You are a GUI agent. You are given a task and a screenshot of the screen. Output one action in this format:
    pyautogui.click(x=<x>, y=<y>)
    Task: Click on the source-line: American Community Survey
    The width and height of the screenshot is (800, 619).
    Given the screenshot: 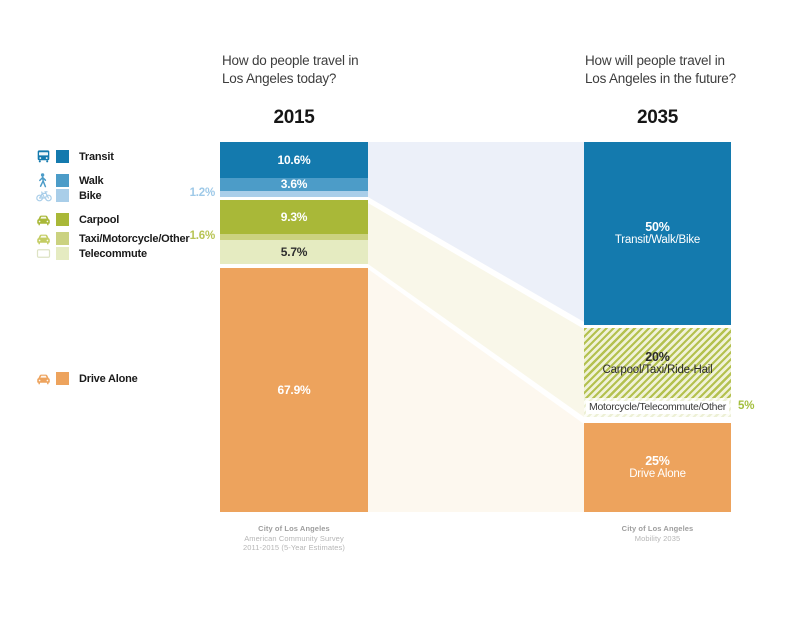 What is the action you would take?
    pyautogui.click(x=294, y=538)
    